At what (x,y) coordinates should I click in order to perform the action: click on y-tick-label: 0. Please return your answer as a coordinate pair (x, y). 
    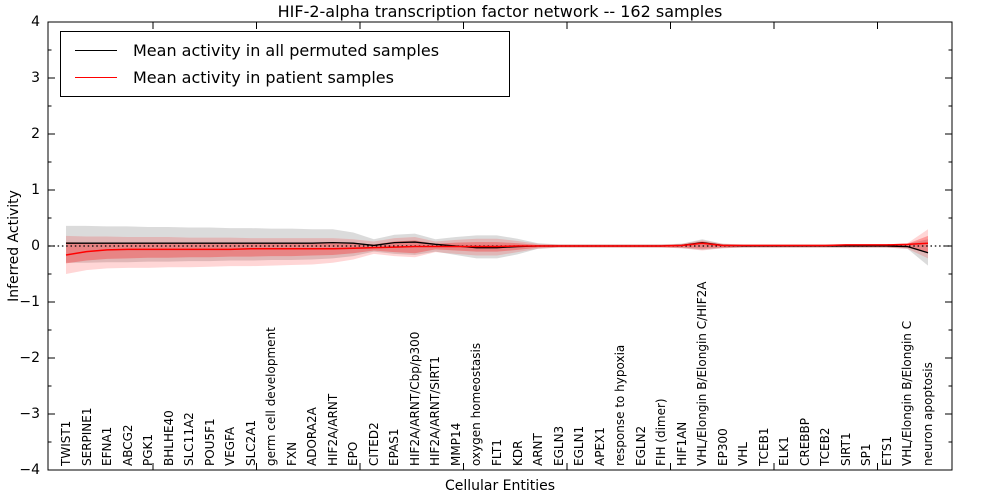
    Looking at the image, I should click on (35, 246).